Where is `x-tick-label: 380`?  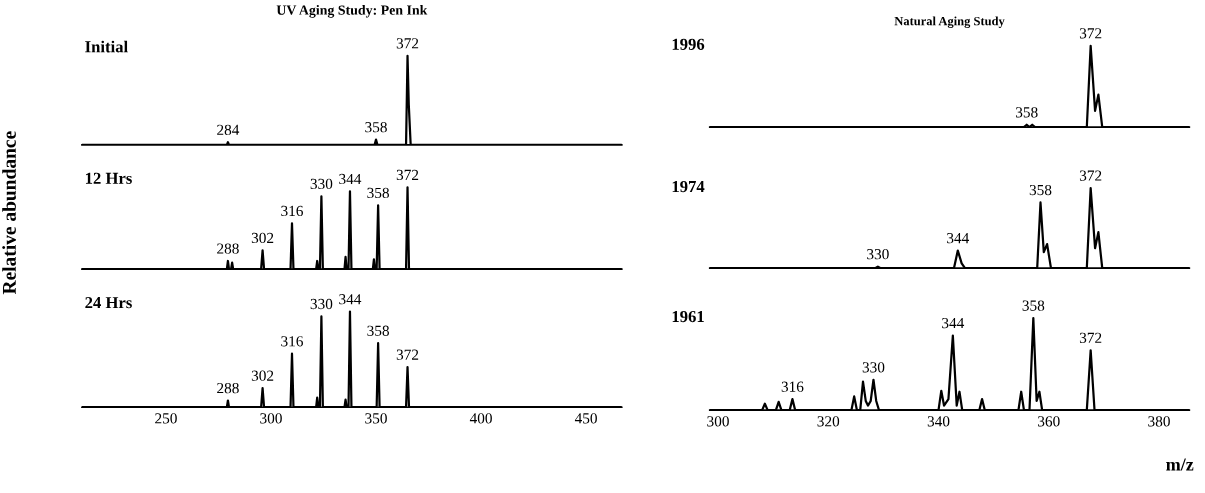
x-tick-label: 380 is located at coordinates (1159, 421).